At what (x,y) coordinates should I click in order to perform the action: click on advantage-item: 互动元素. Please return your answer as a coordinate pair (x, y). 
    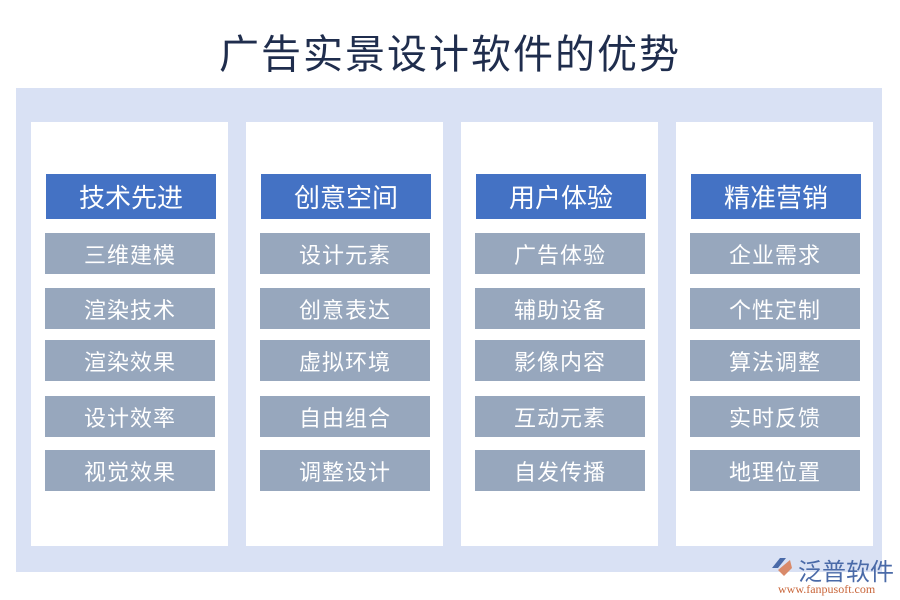
    Looking at the image, I should click on (560, 416).